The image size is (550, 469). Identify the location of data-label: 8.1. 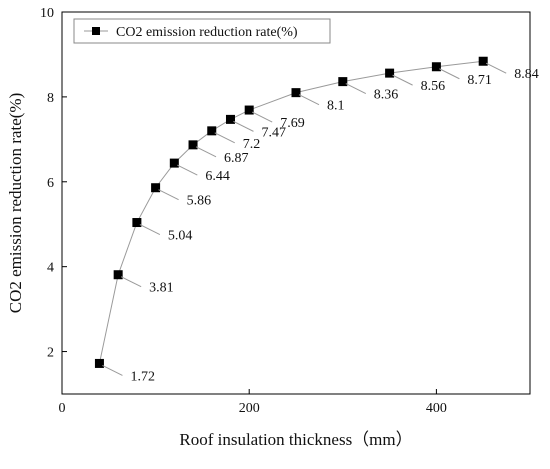
(336, 106).